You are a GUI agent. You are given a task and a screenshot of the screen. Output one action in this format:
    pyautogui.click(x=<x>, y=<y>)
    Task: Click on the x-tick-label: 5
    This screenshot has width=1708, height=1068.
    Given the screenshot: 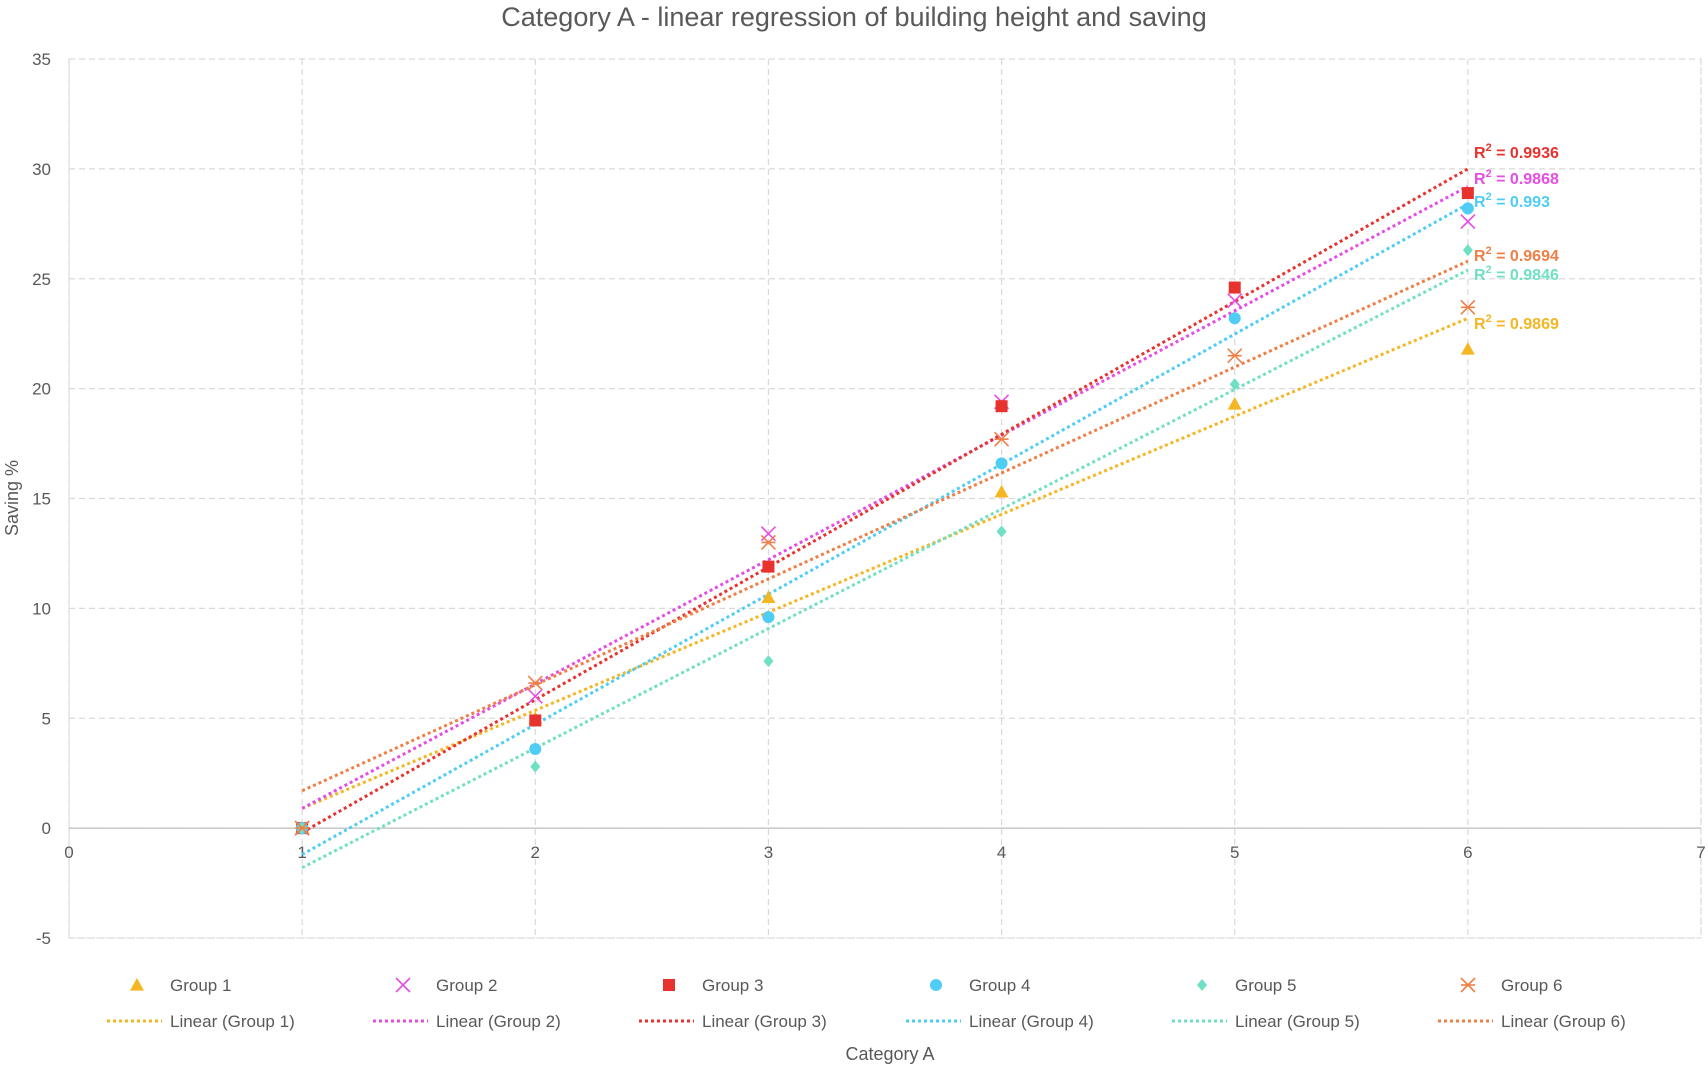 What is the action you would take?
    pyautogui.click(x=1234, y=852)
    